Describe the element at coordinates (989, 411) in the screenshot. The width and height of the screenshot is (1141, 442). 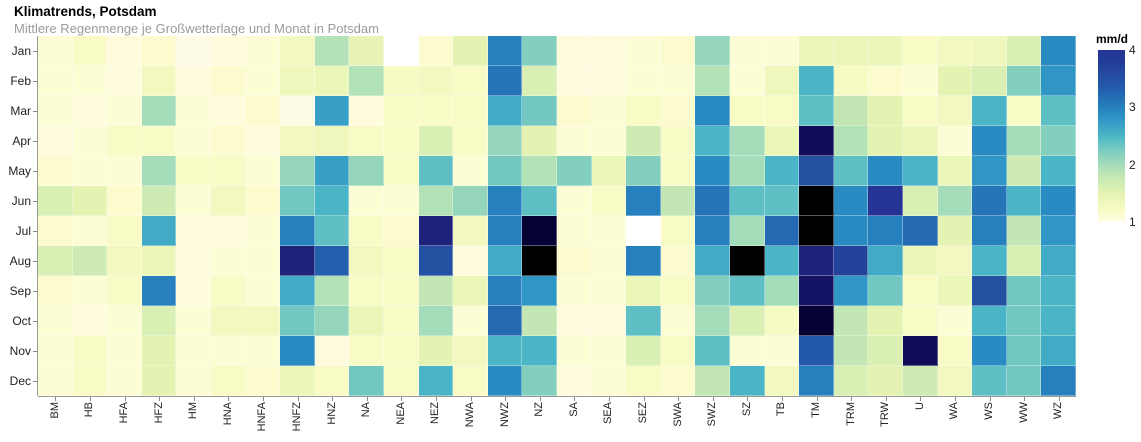
I see `x-axis-label: WS` at that location.